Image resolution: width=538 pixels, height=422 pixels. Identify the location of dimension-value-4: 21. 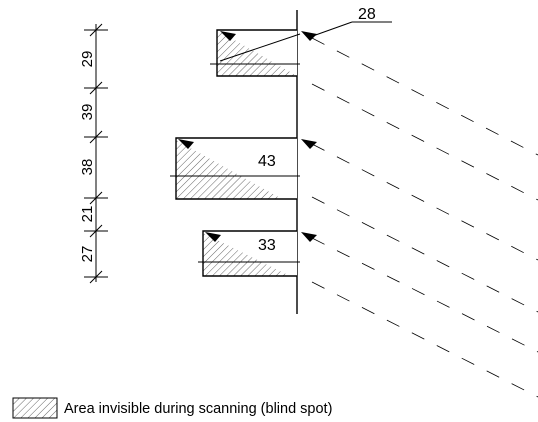
(87, 214).